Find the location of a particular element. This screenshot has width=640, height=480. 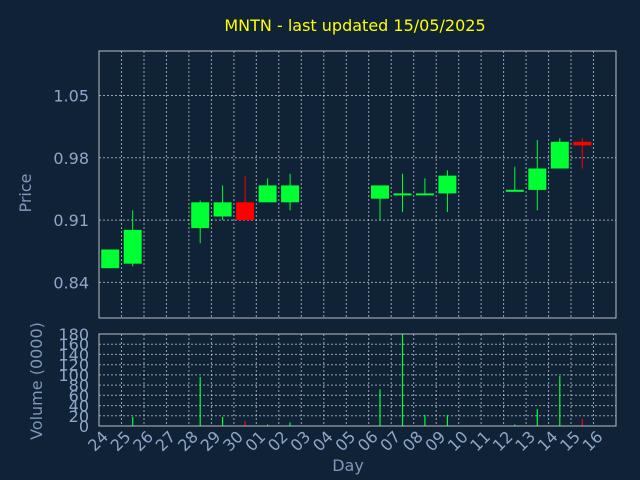

price-tick-label: 1.05 is located at coordinates (71, 96).